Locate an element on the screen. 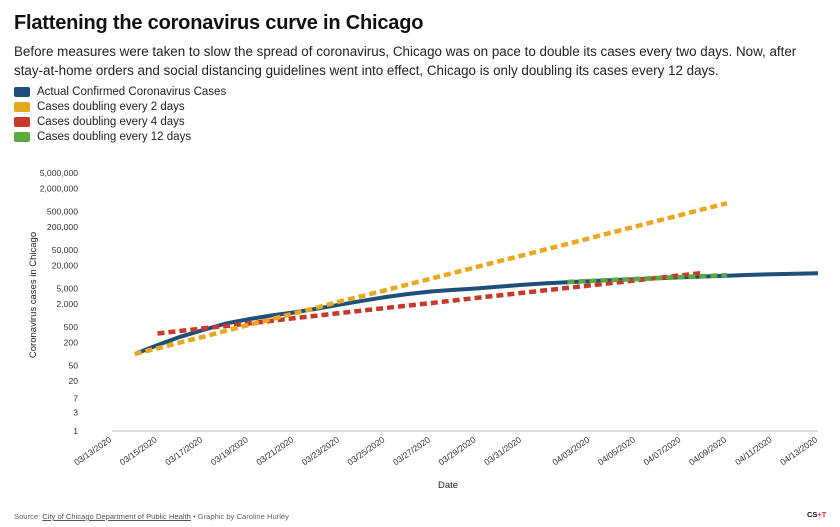 This screenshot has height=527, width=840. y-tick-label: 200 is located at coordinates (71, 342).